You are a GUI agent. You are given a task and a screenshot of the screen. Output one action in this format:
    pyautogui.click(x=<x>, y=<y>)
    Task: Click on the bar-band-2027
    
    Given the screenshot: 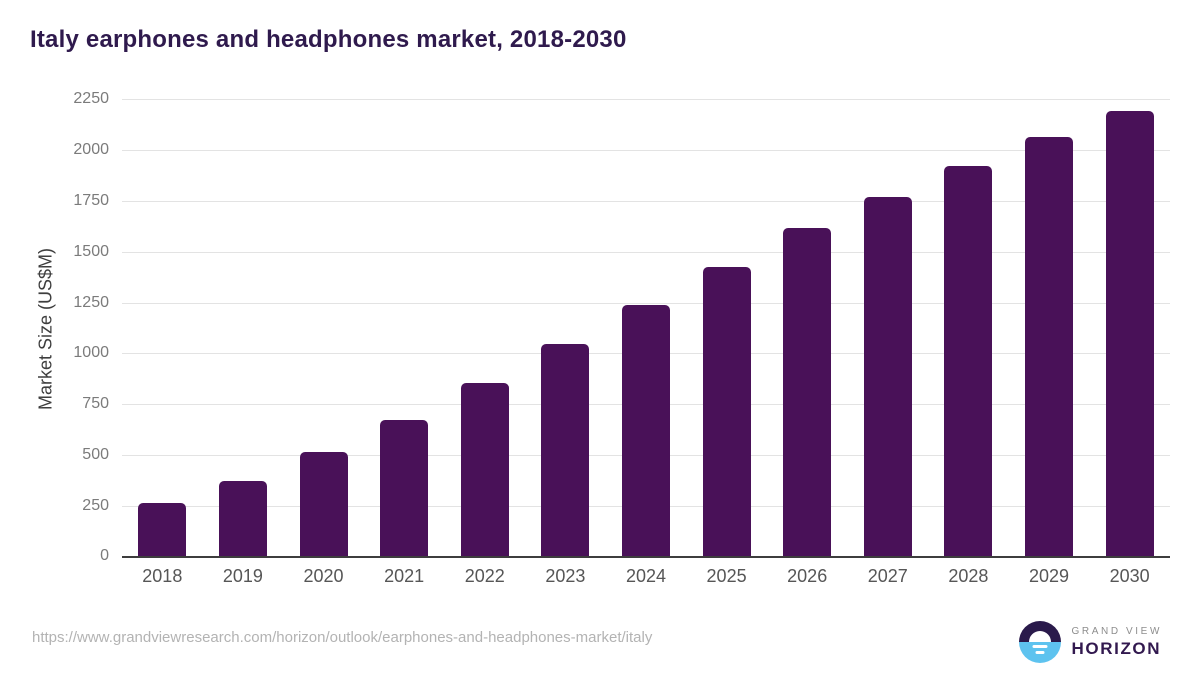 What is the action you would take?
    pyautogui.click(x=887, y=329)
    